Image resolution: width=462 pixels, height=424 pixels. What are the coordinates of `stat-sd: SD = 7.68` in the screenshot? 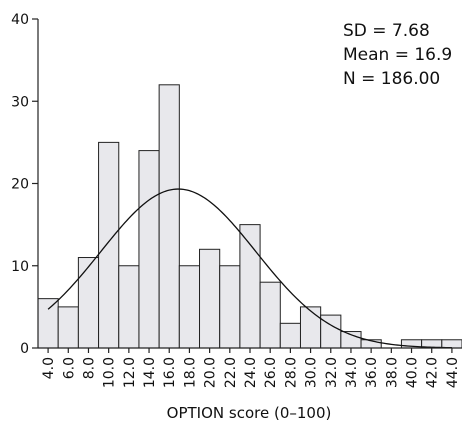 It's located at (386, 31).